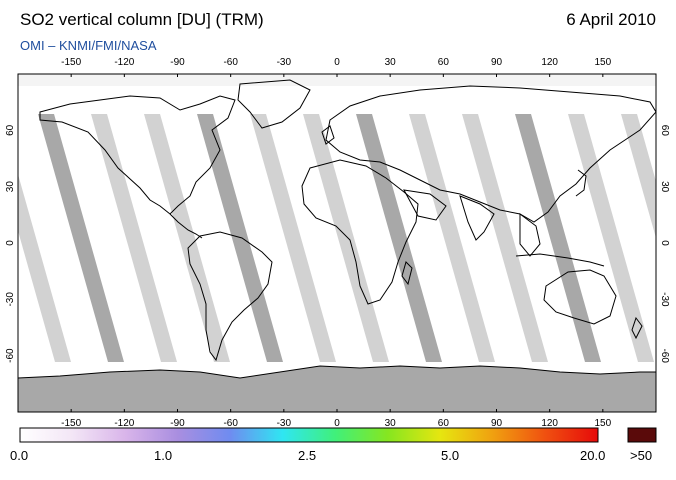 Image resolution: width=676 pixels, height=480 pixels. Describe the element at coordinates (337, 423) in the screenshot. I see `lon-tick-label-bottom: 0` at that location.